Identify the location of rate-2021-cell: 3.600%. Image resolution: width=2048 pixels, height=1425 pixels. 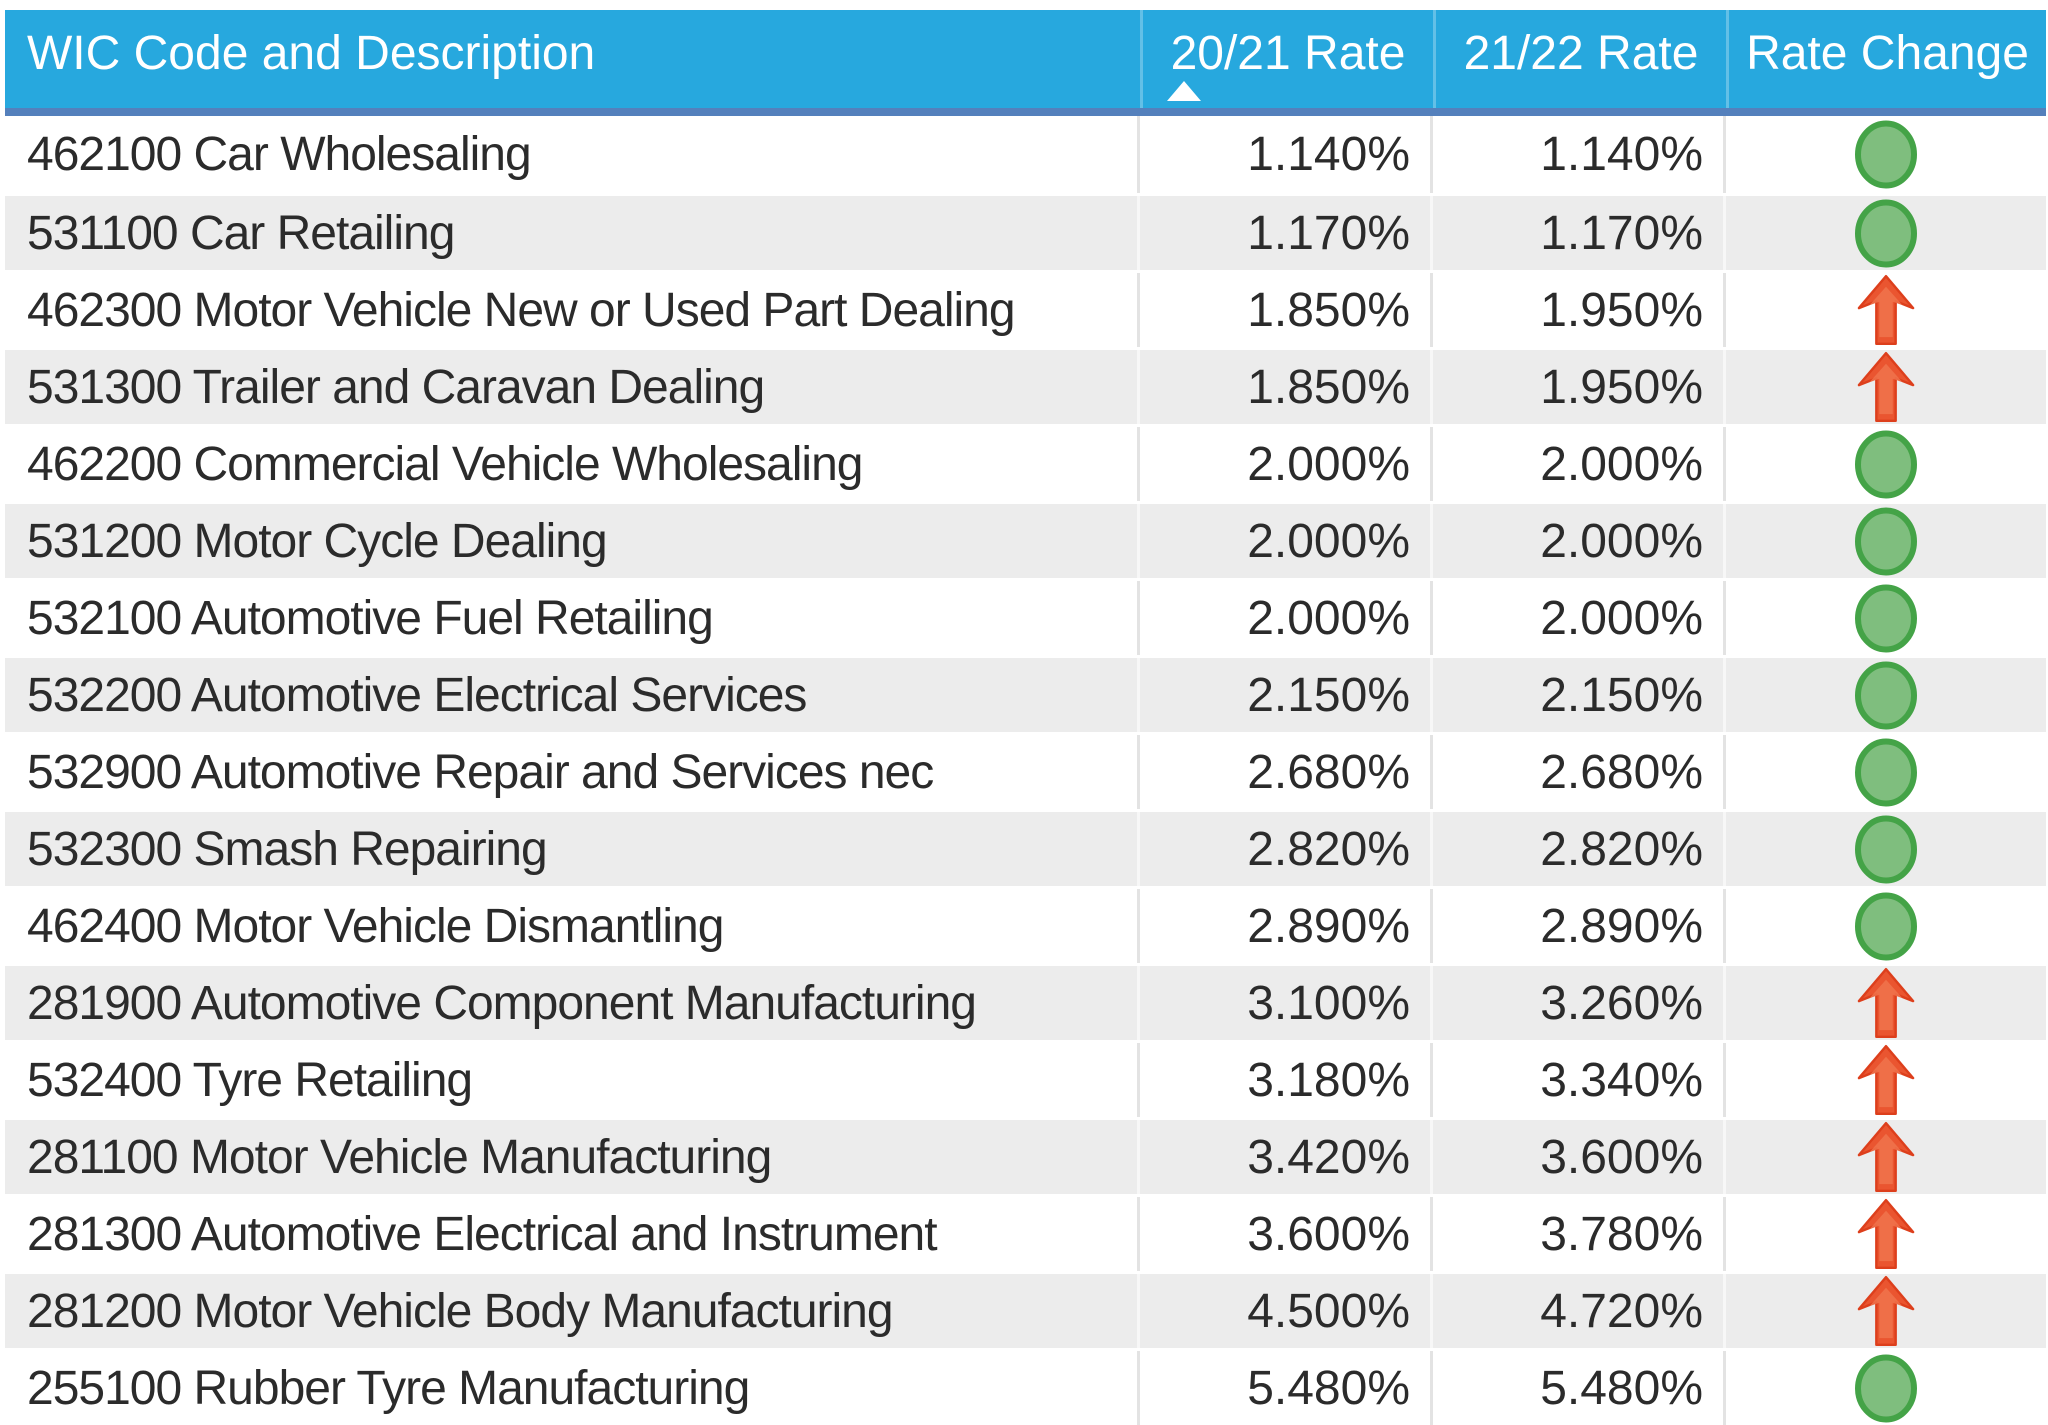
(1286, 1234).